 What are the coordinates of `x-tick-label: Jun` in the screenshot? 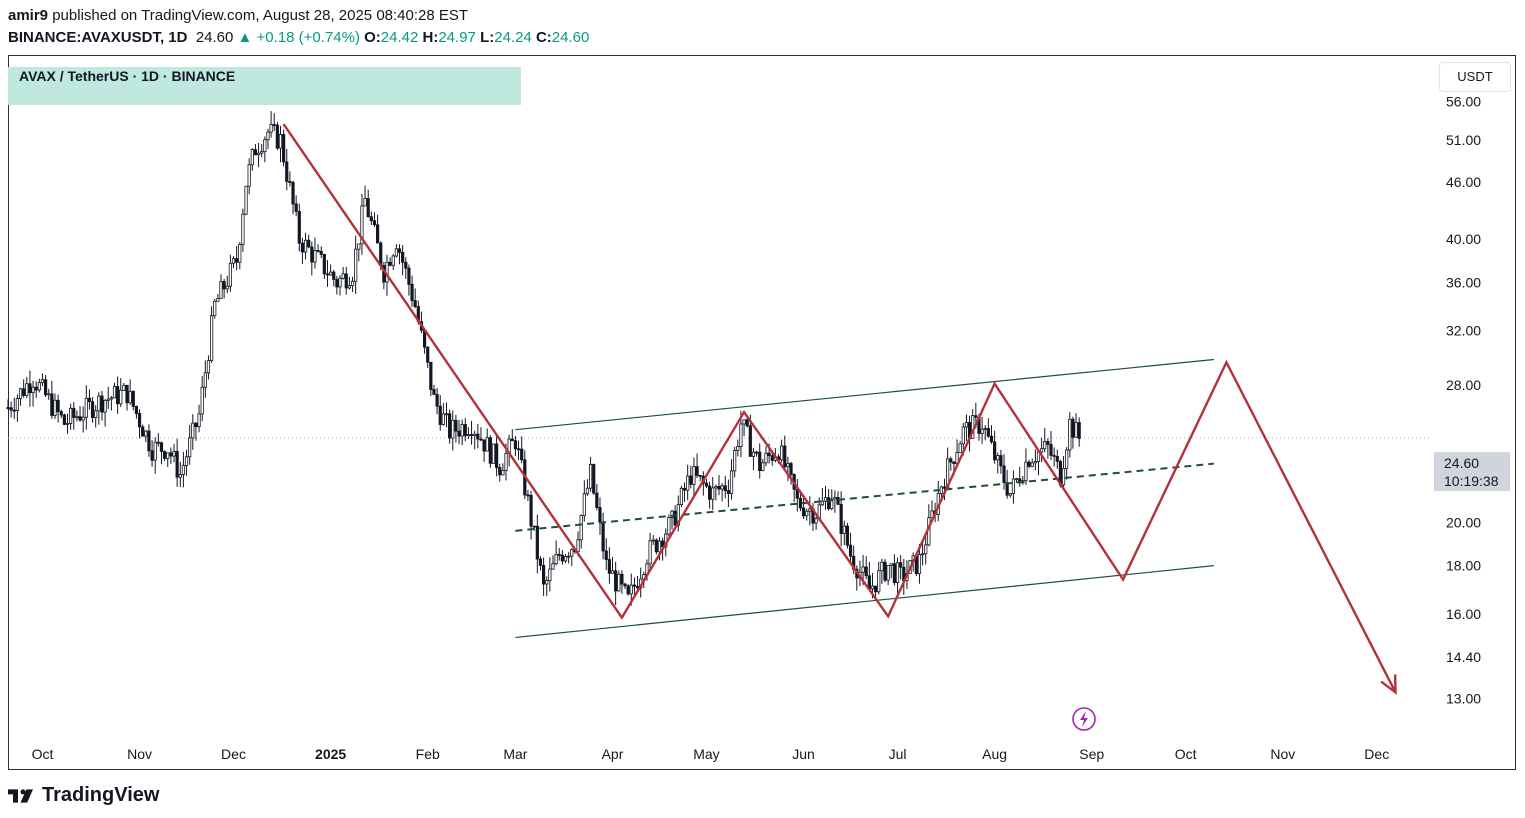 It's located at (803, 754).